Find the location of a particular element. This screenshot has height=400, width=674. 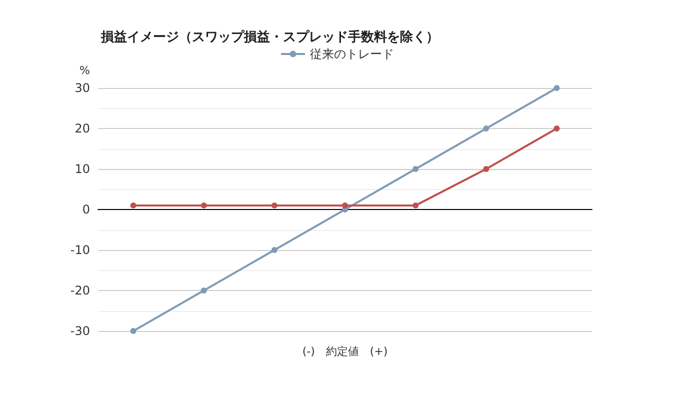

y-tick-label: -30 is located at coordinates (80, 331).